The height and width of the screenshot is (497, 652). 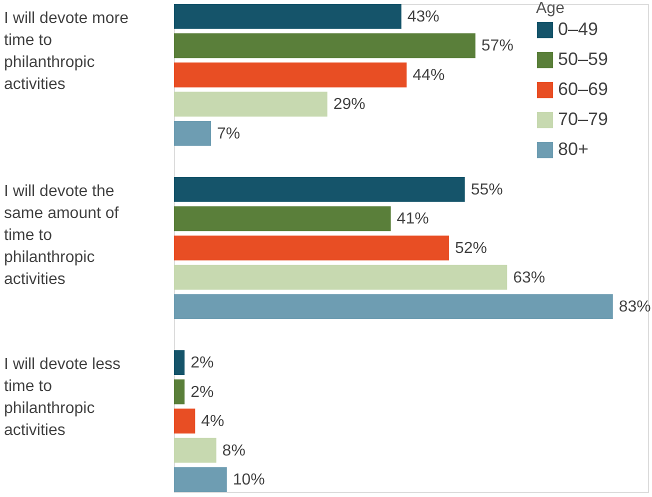 I want to click on data-label: 63%, so click(x=529, y=277).